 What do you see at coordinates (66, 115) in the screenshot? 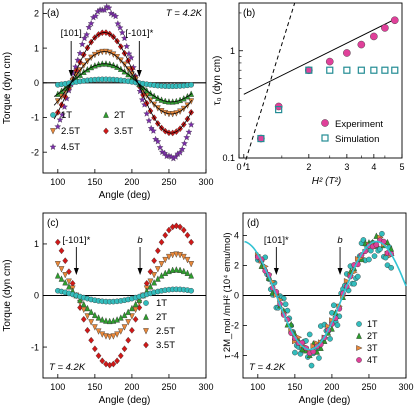
I see `legend-label: 1T` at bounding box center [66, 115].